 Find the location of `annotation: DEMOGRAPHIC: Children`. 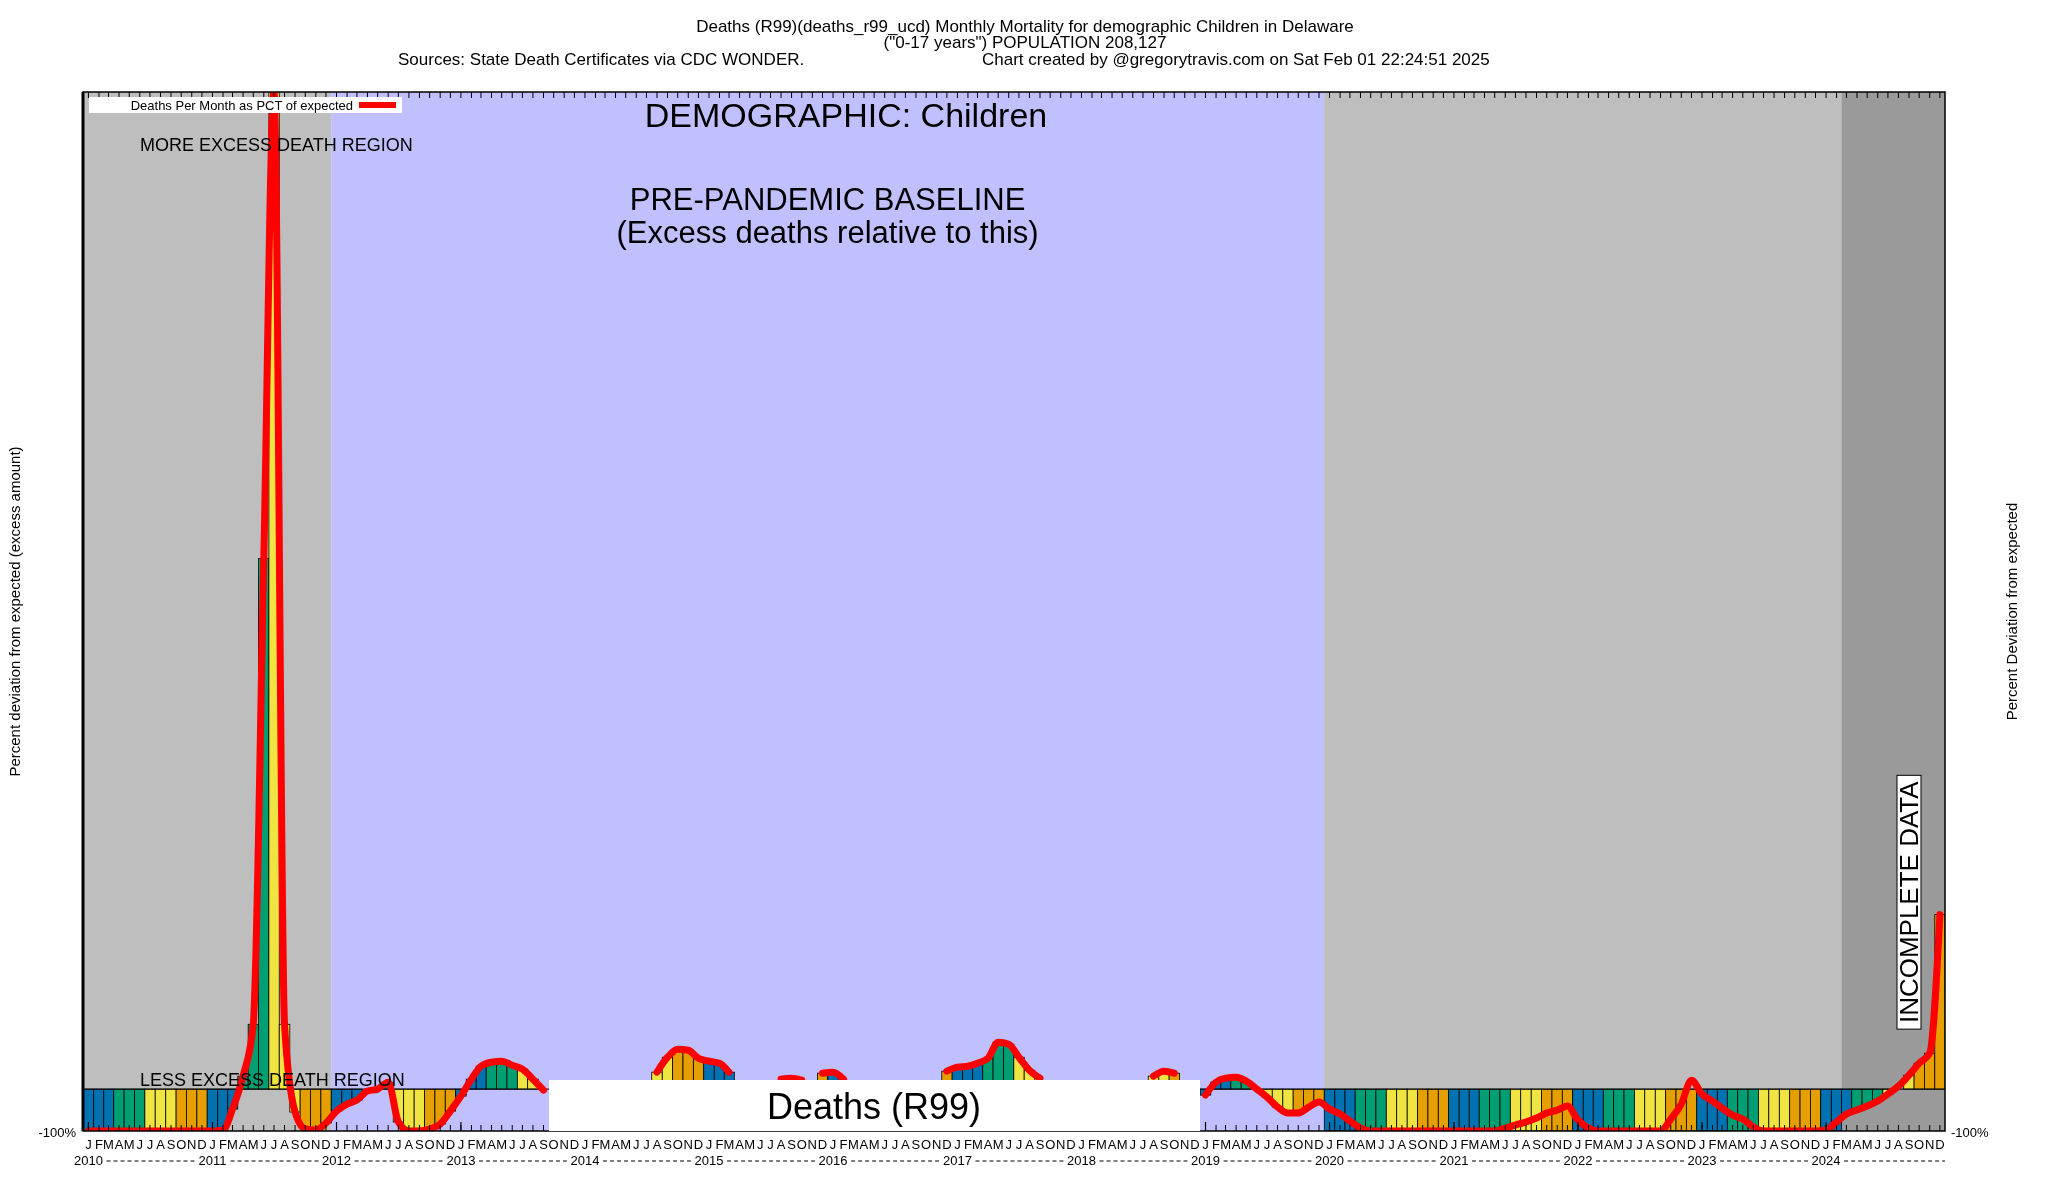

annotation: DEMOGRAPHIC: Children is located at coordinates (846, 115).